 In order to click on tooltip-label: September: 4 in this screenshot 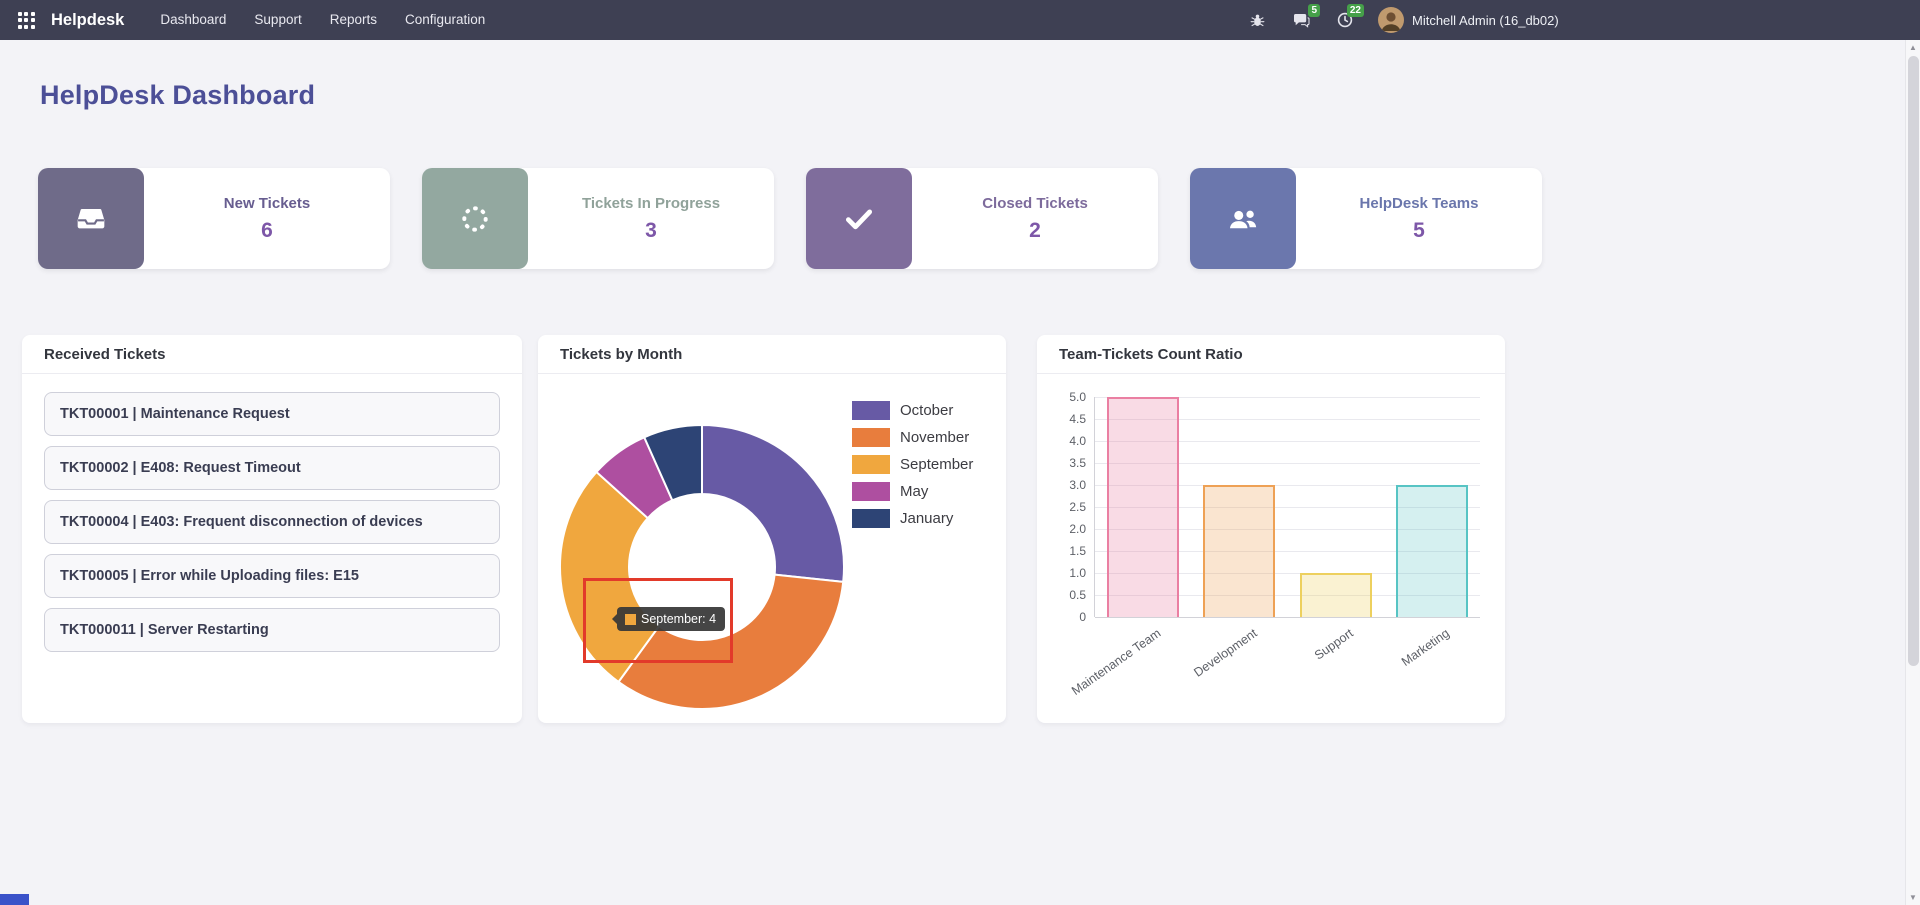, I will do `click(679, 619)`.